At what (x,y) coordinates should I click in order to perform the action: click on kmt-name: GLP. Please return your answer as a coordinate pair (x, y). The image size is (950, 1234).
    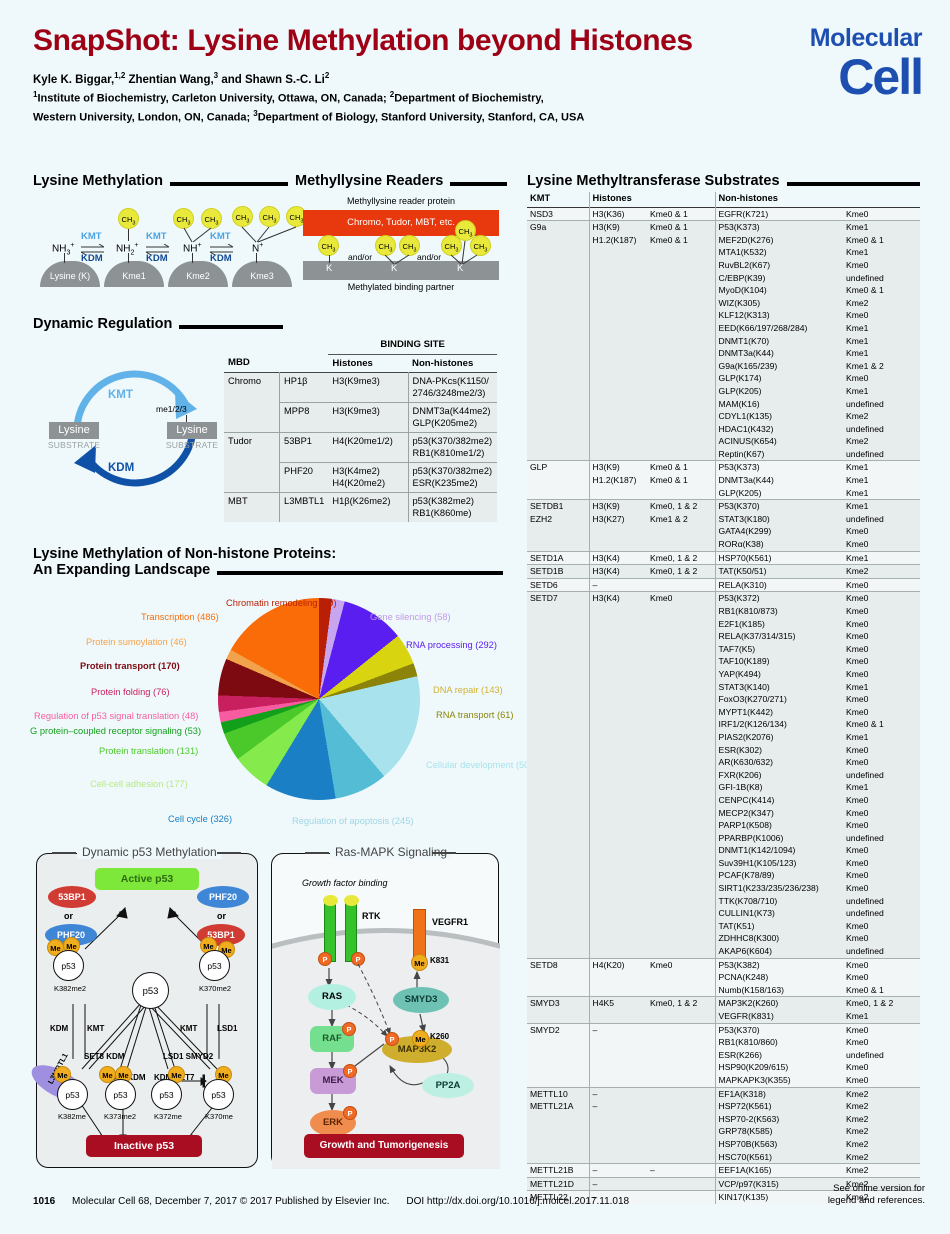
    Looking at the image, I should click on (558, 467).